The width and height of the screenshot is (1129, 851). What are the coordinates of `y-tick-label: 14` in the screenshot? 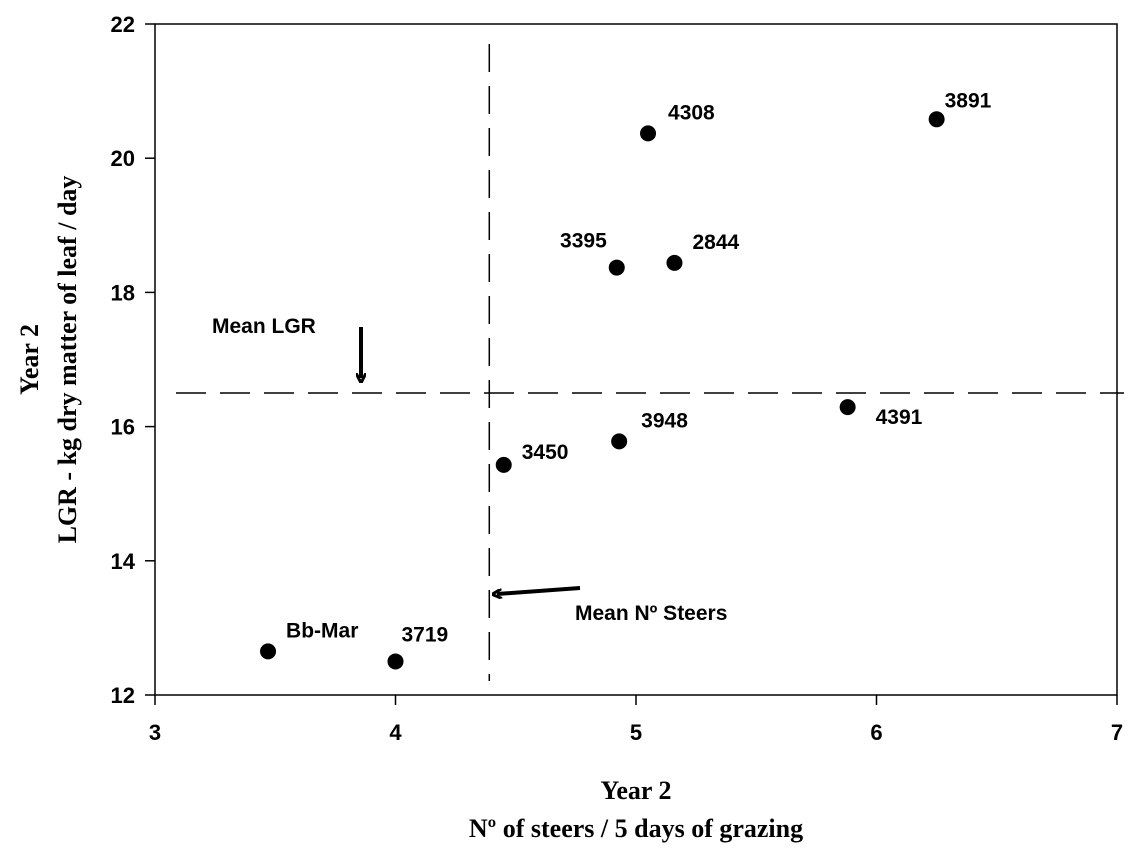 It's located at (123, 561).